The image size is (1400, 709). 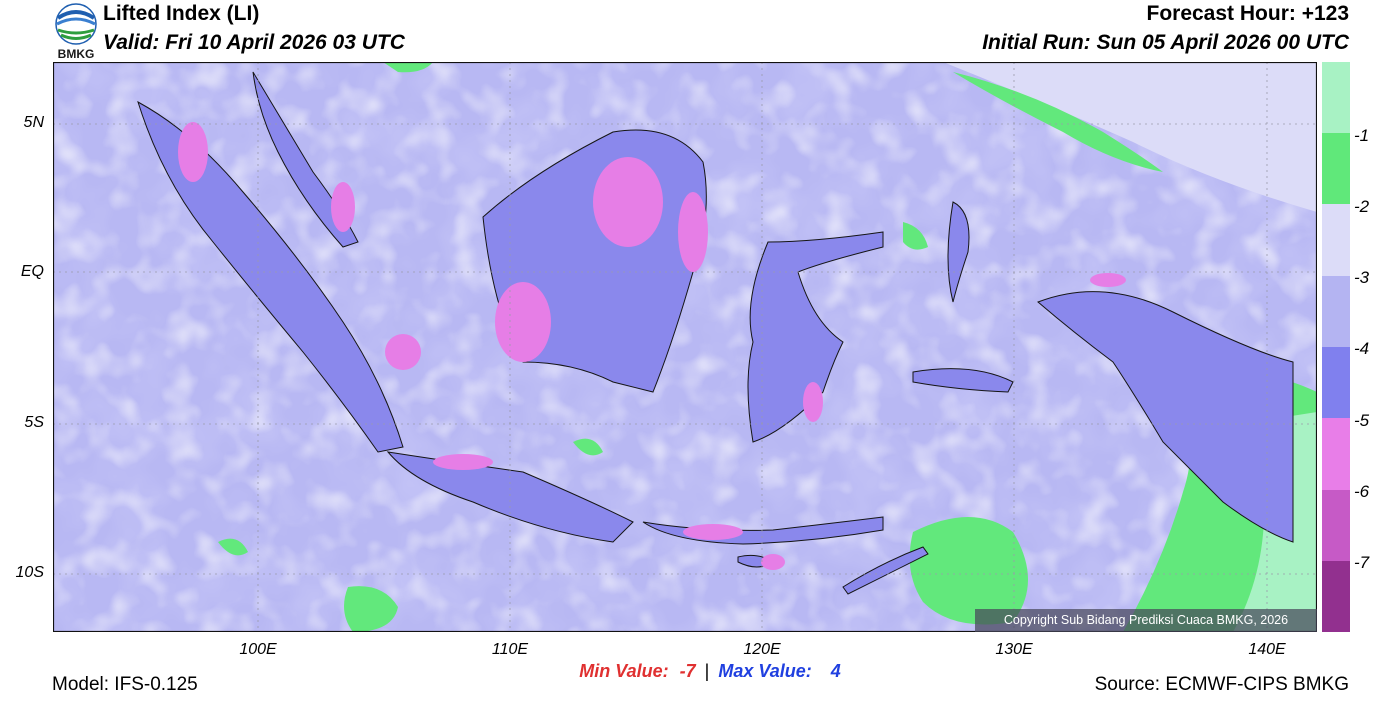 What do you see at coordinates (76, 31) in the screenshot?
I see `bmkg-logo: BMKG` at bounding box center [76, 31].